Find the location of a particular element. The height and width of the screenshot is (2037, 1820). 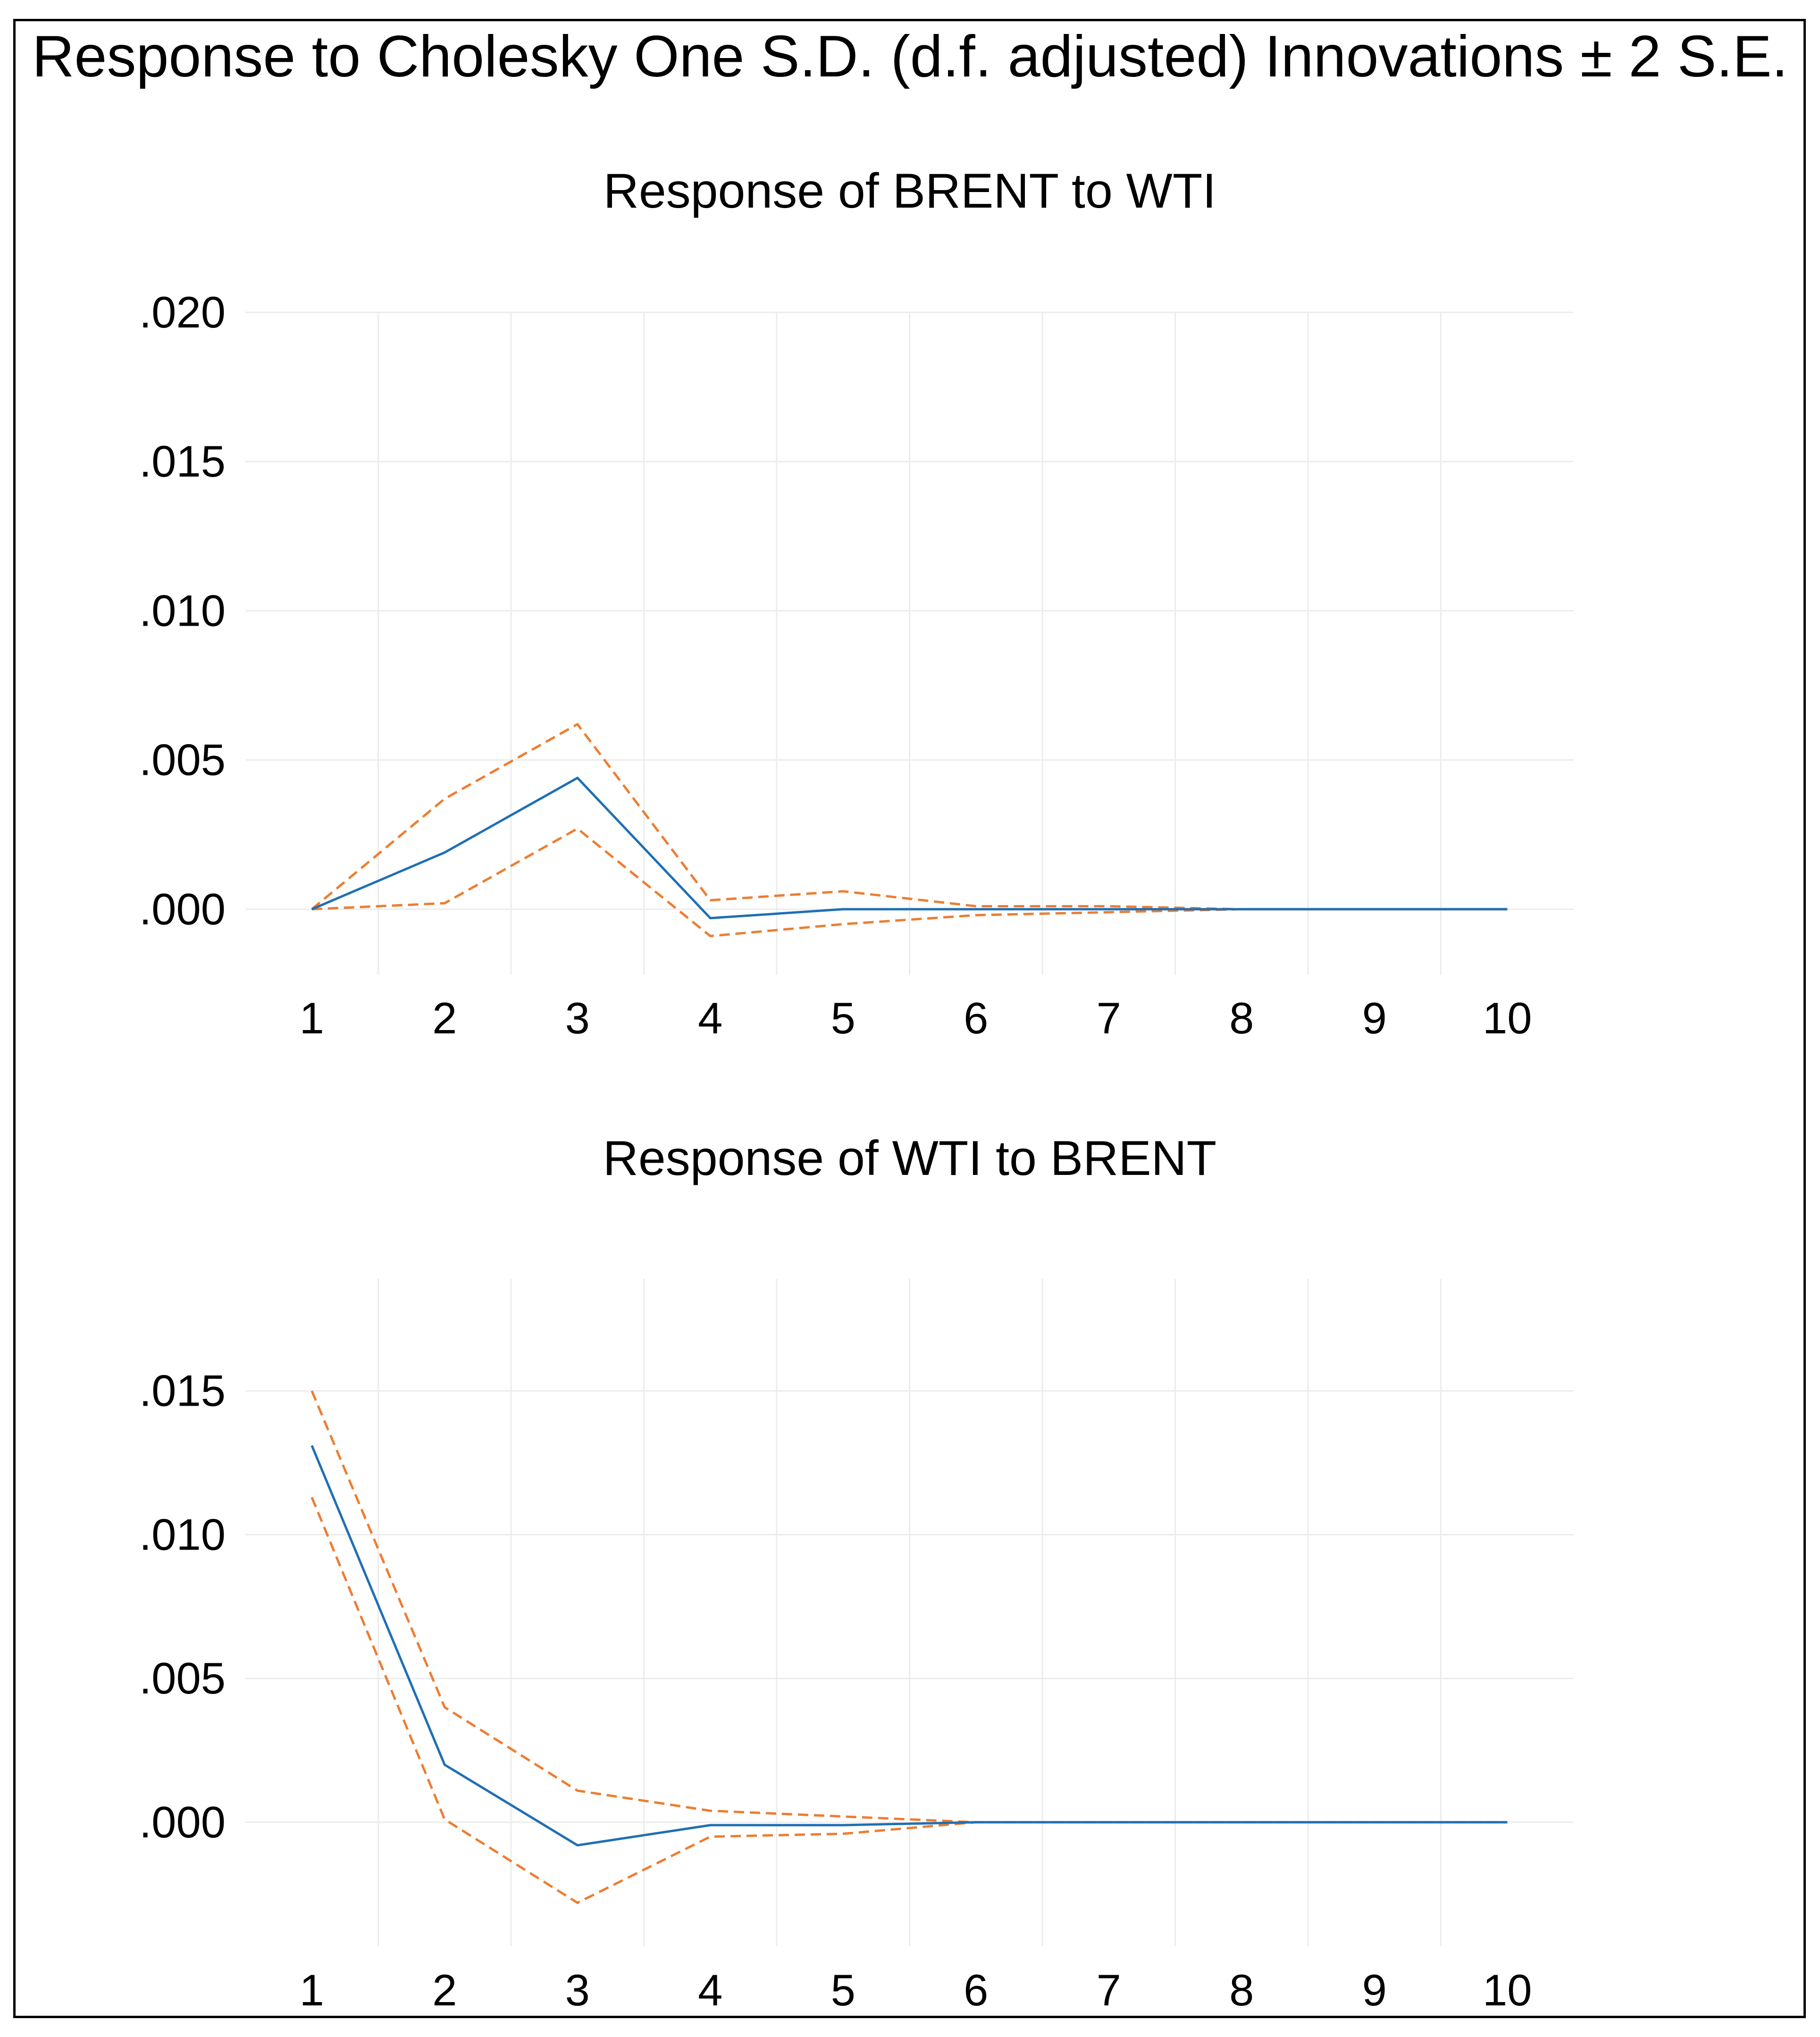

lower-band-line is located at coordinates (909, 882).